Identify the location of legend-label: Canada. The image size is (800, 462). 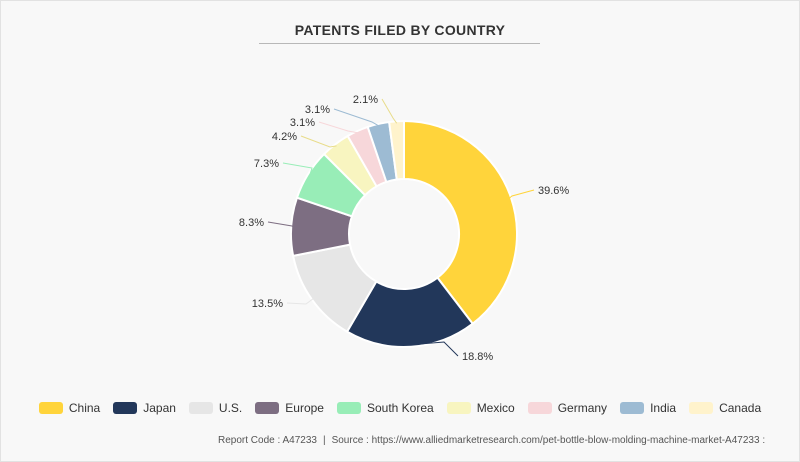
(740, 408).